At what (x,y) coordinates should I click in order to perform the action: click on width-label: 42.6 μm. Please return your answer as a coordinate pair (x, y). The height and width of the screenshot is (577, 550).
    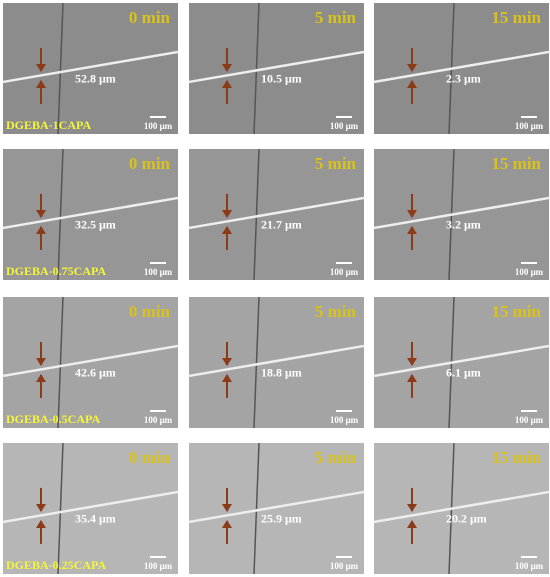
    Looking at the image, I should click on (95, 373).